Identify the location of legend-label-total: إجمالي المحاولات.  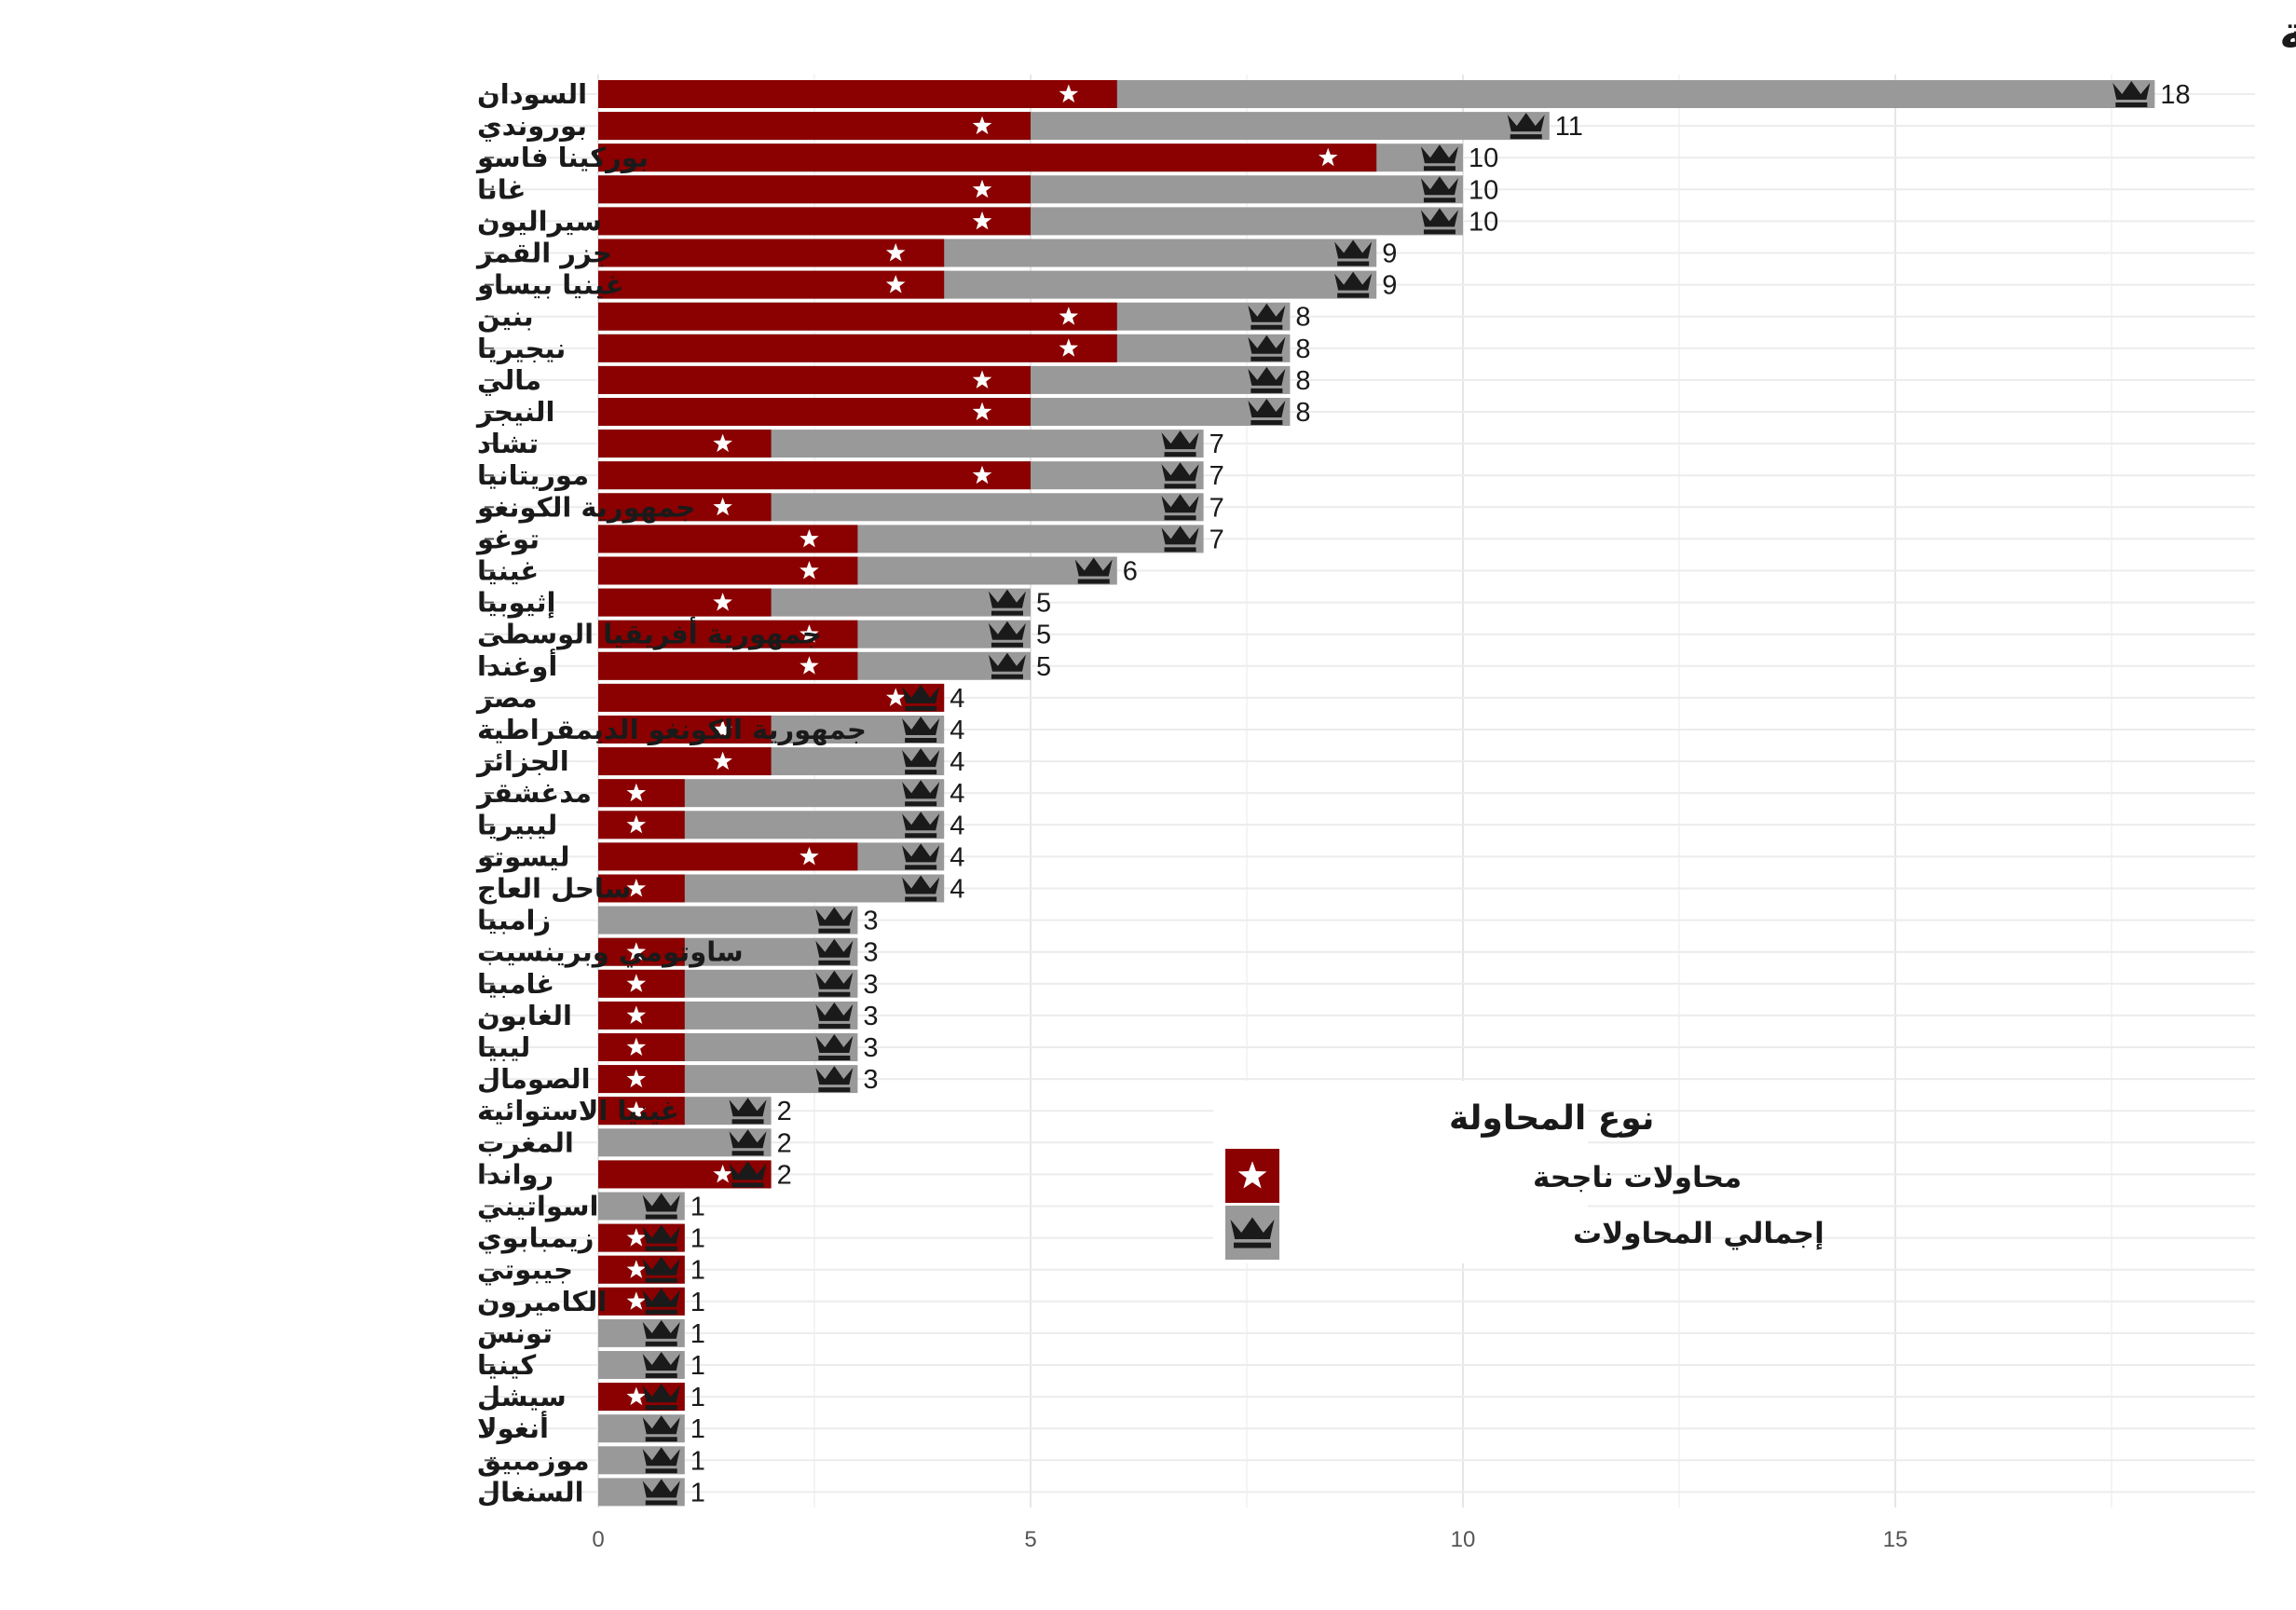
(1698, 1233).